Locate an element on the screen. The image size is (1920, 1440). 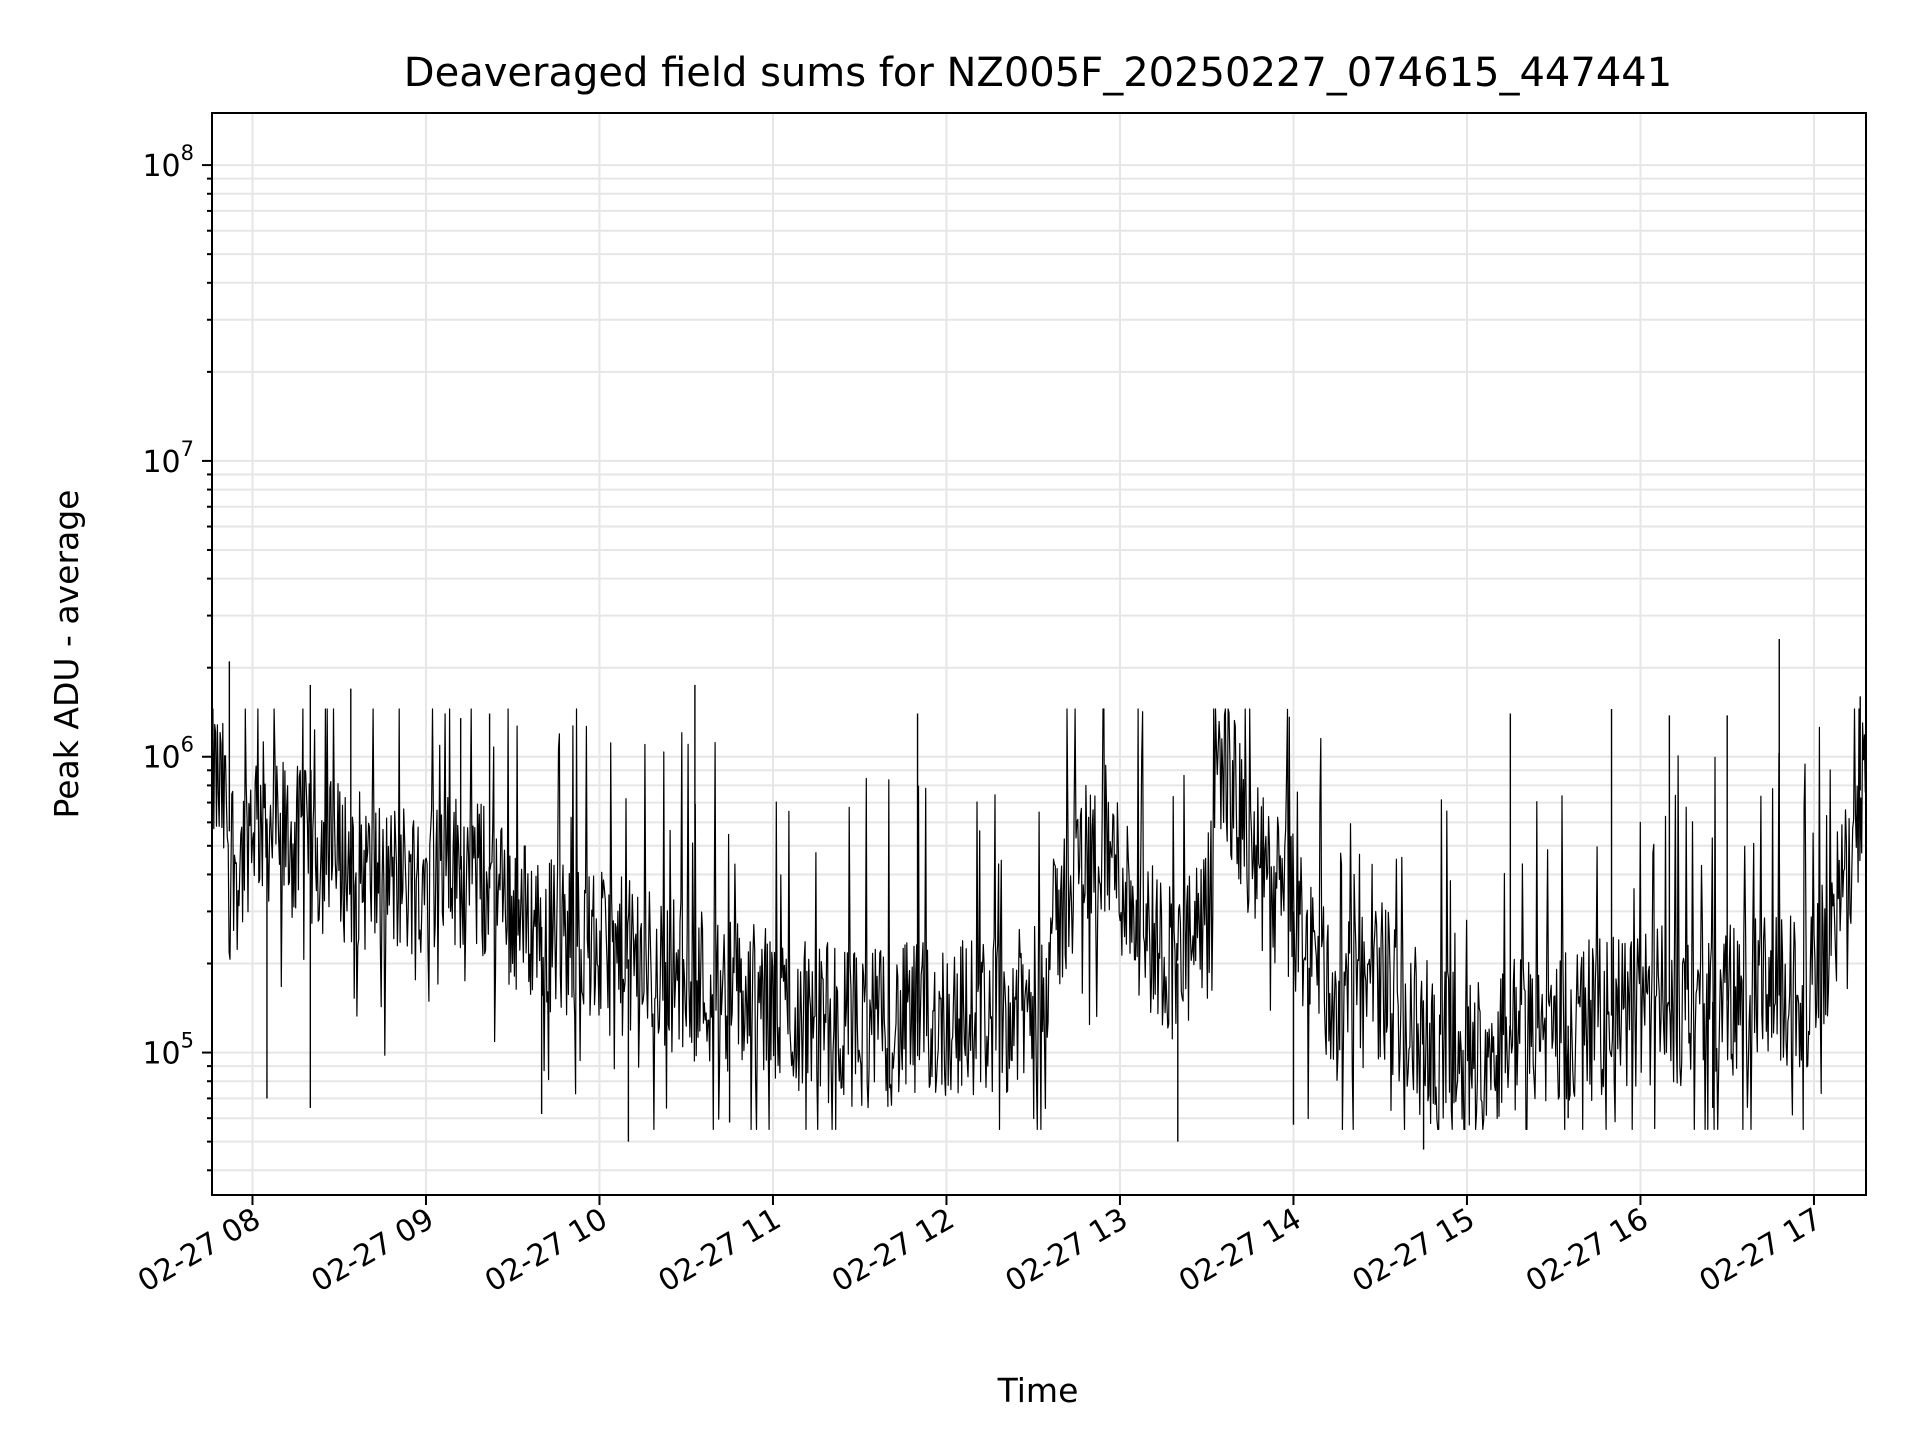
y-axis-label: Peak ADU - average is located at coordinates (66, 654).